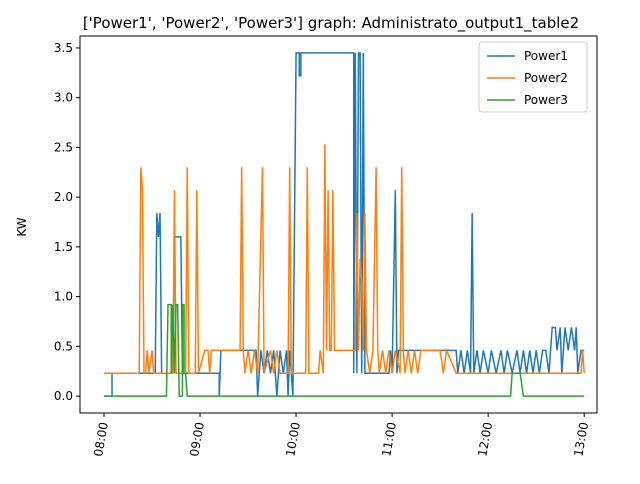 The height and width of the screenshot is (484, 640). What do you see at coordinates (63, 396) in the screenshot?
I see `y-tick-label: 0.0` at bounding box center [63, 396].